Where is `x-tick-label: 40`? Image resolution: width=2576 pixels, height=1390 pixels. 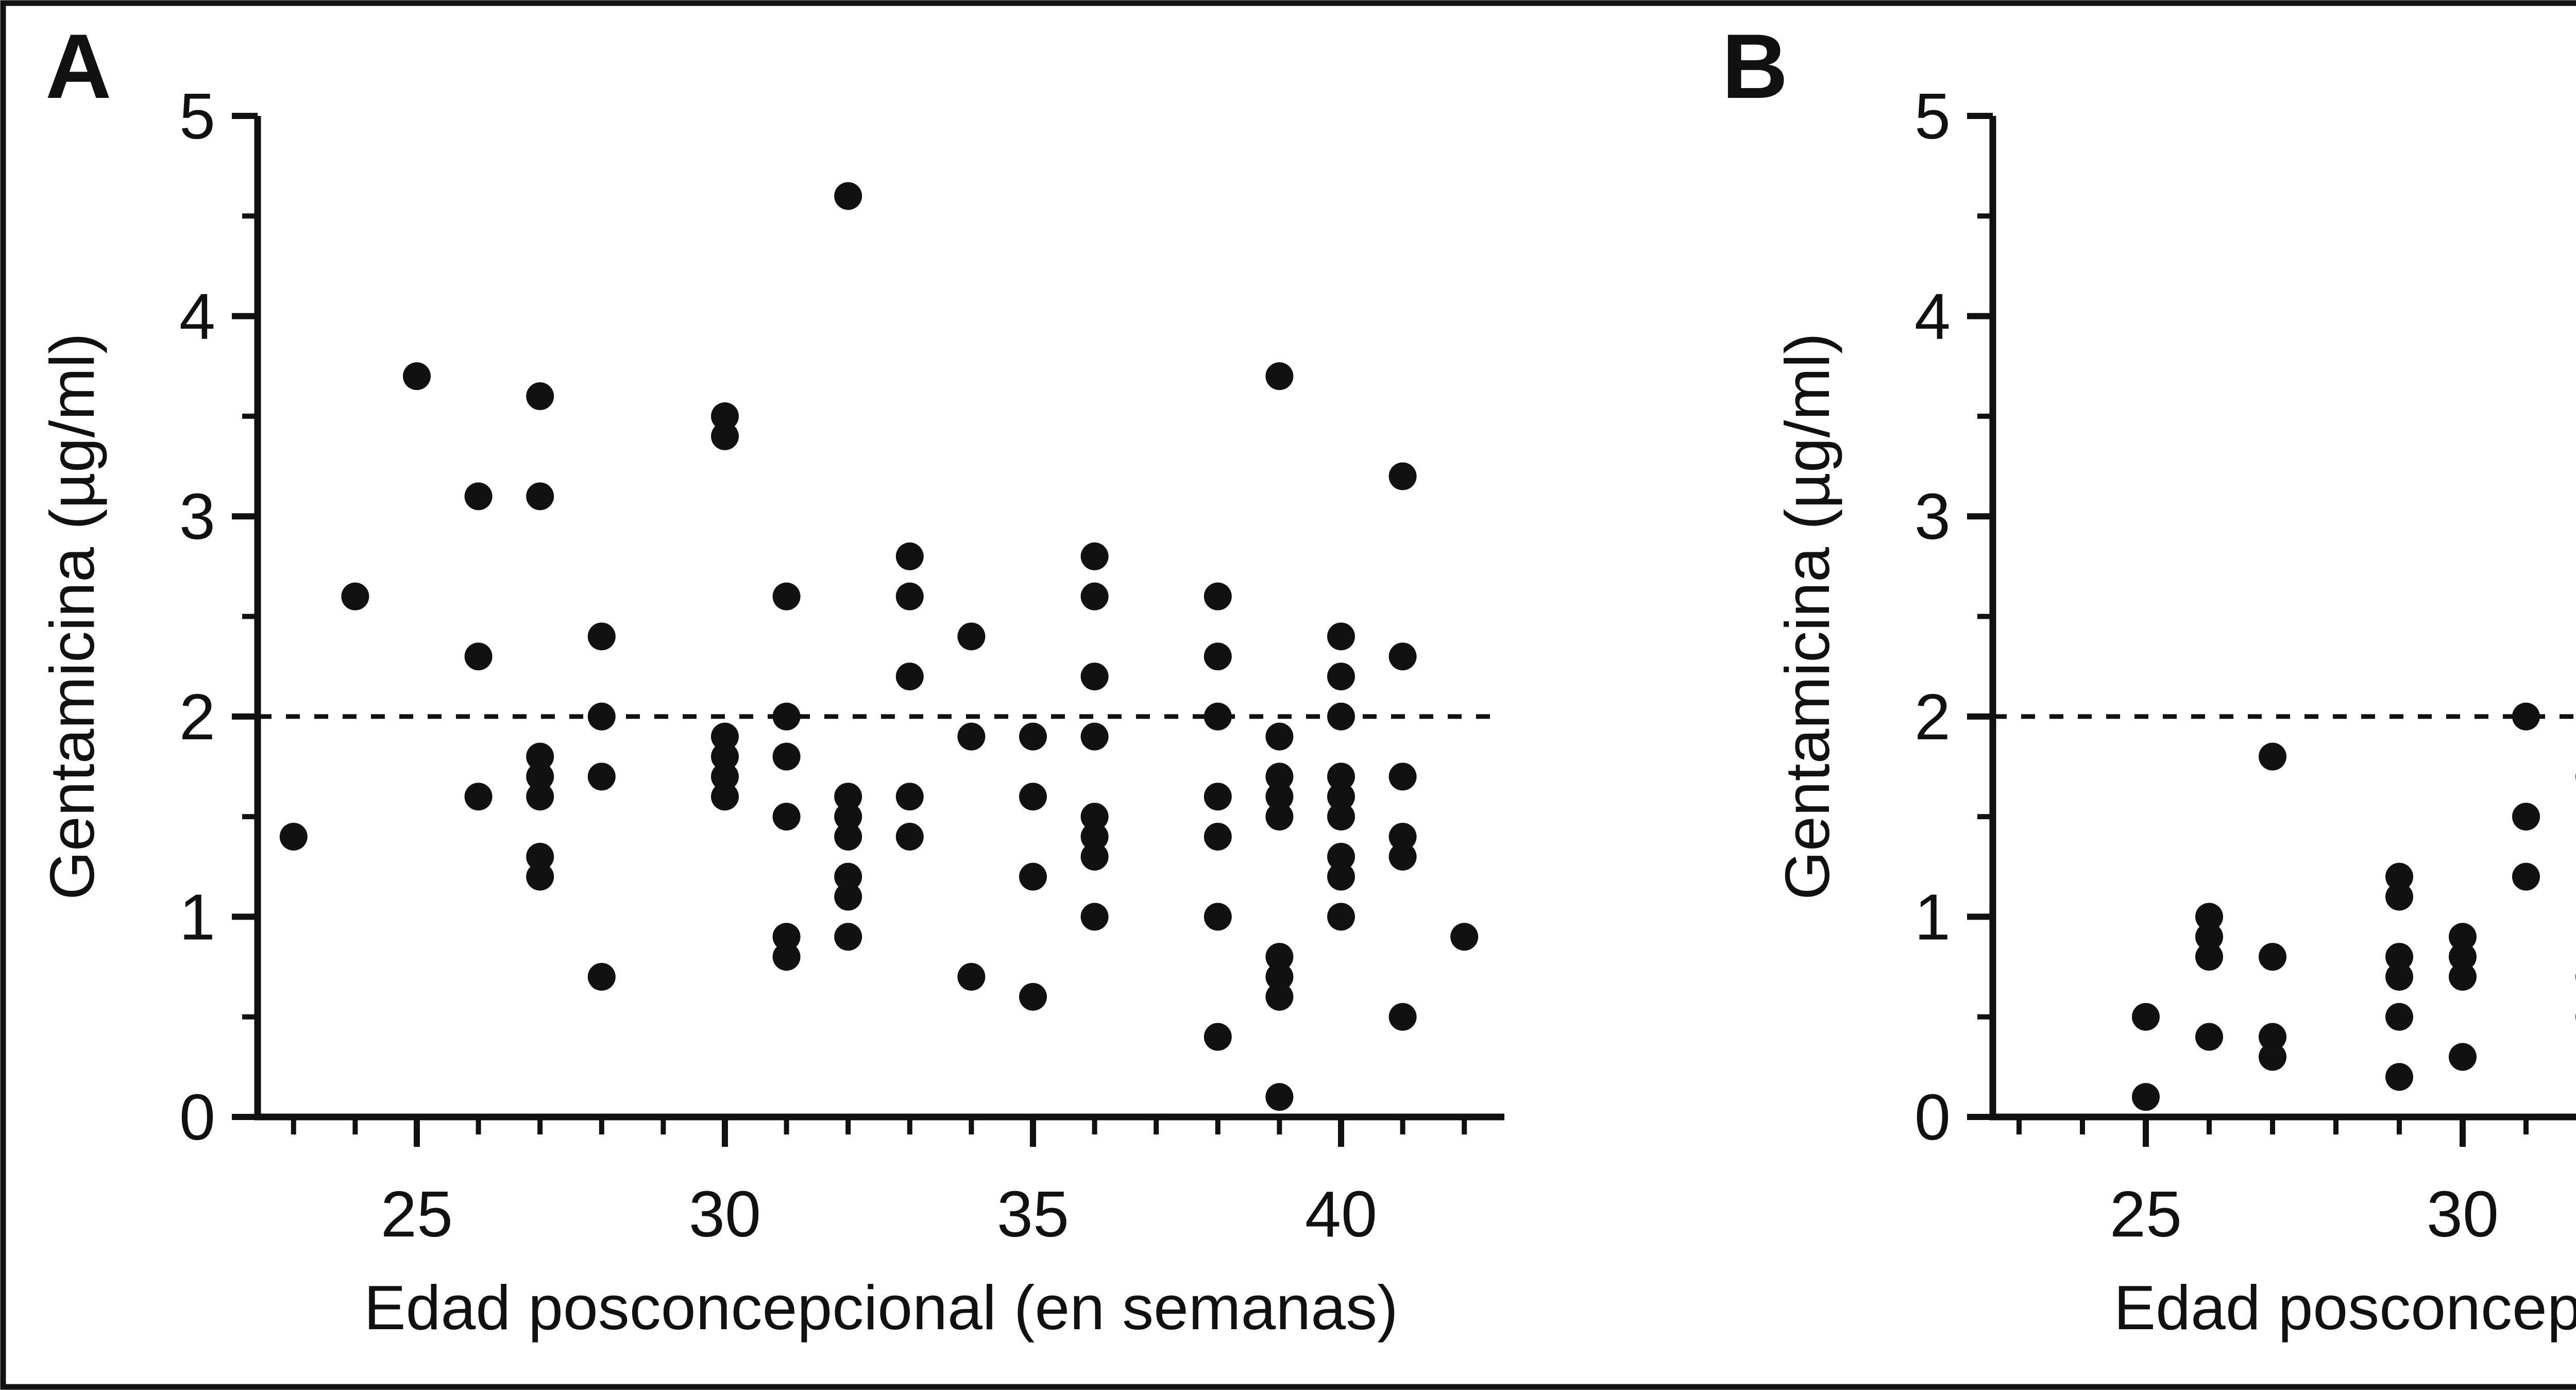
x-tick-label: 40 is located at coordinates (1341, 1214).